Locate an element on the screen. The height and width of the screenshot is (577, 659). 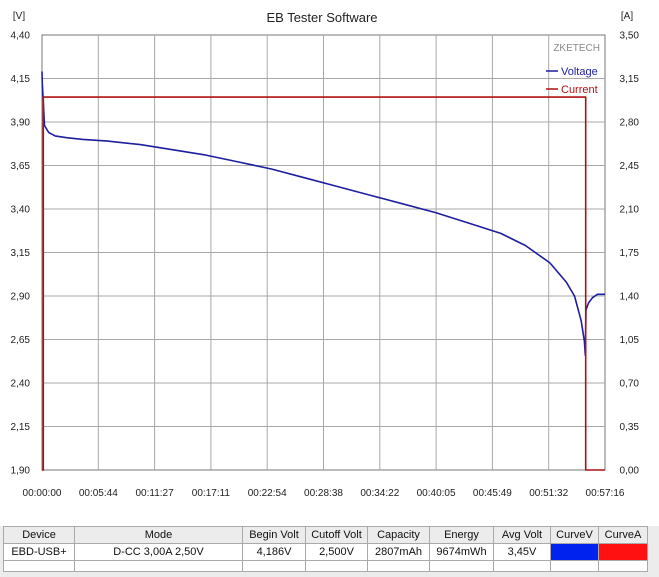
y-right-tick-label: 1,40 is located at coordinates (630, 297).